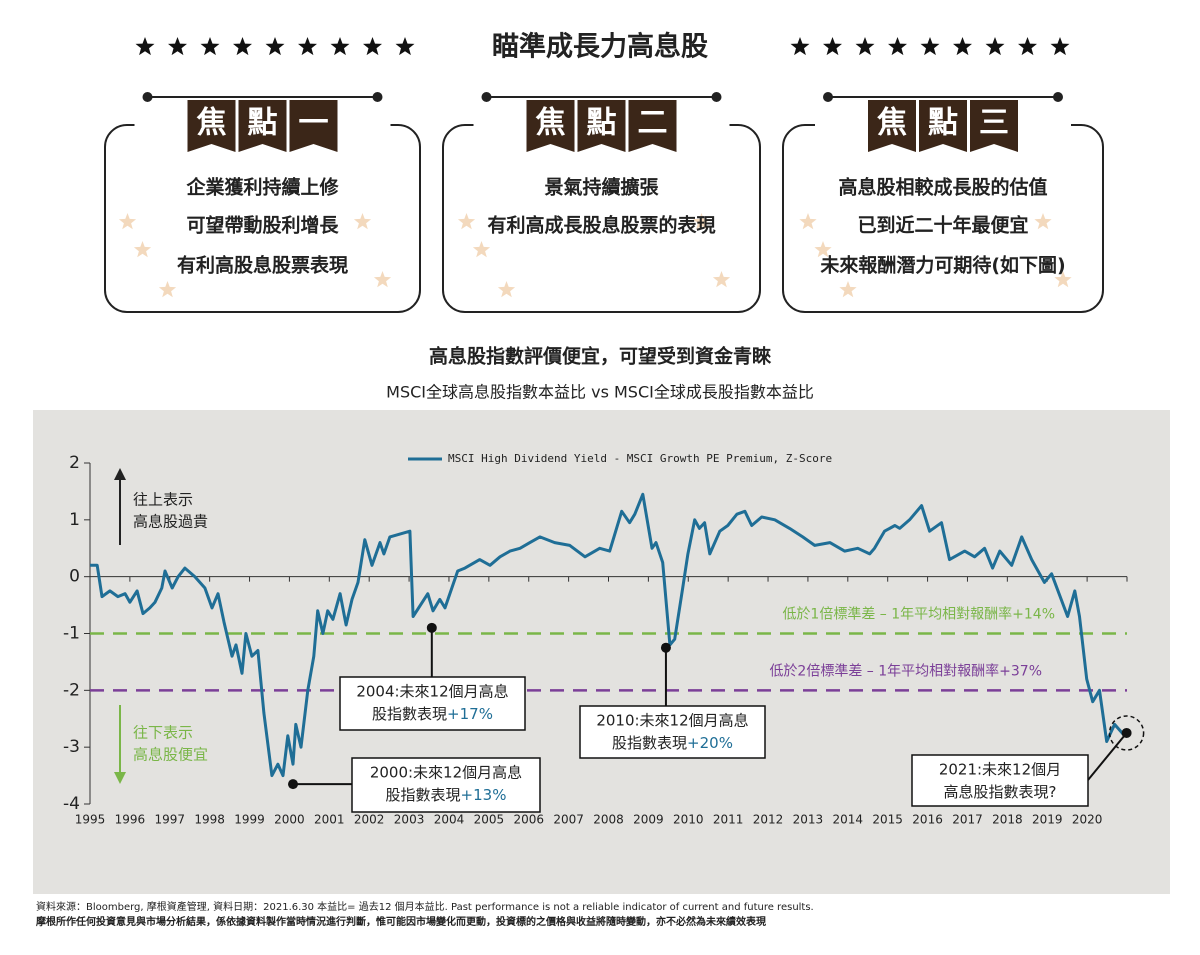 Image resolution: width=1200 pixels, height=955 pixels. Describe the element at coordinates (927, 820) in the screenshot. I see `x-tick-label: 2016` at that location.